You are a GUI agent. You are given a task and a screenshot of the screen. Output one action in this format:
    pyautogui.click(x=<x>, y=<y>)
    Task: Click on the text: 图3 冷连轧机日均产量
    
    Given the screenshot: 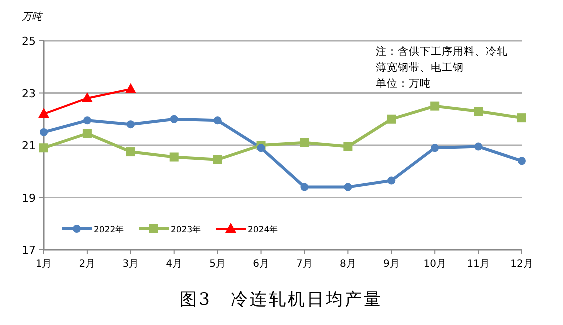 What is the action you would take?
    pyautogui.click(x=281, y=300)
    